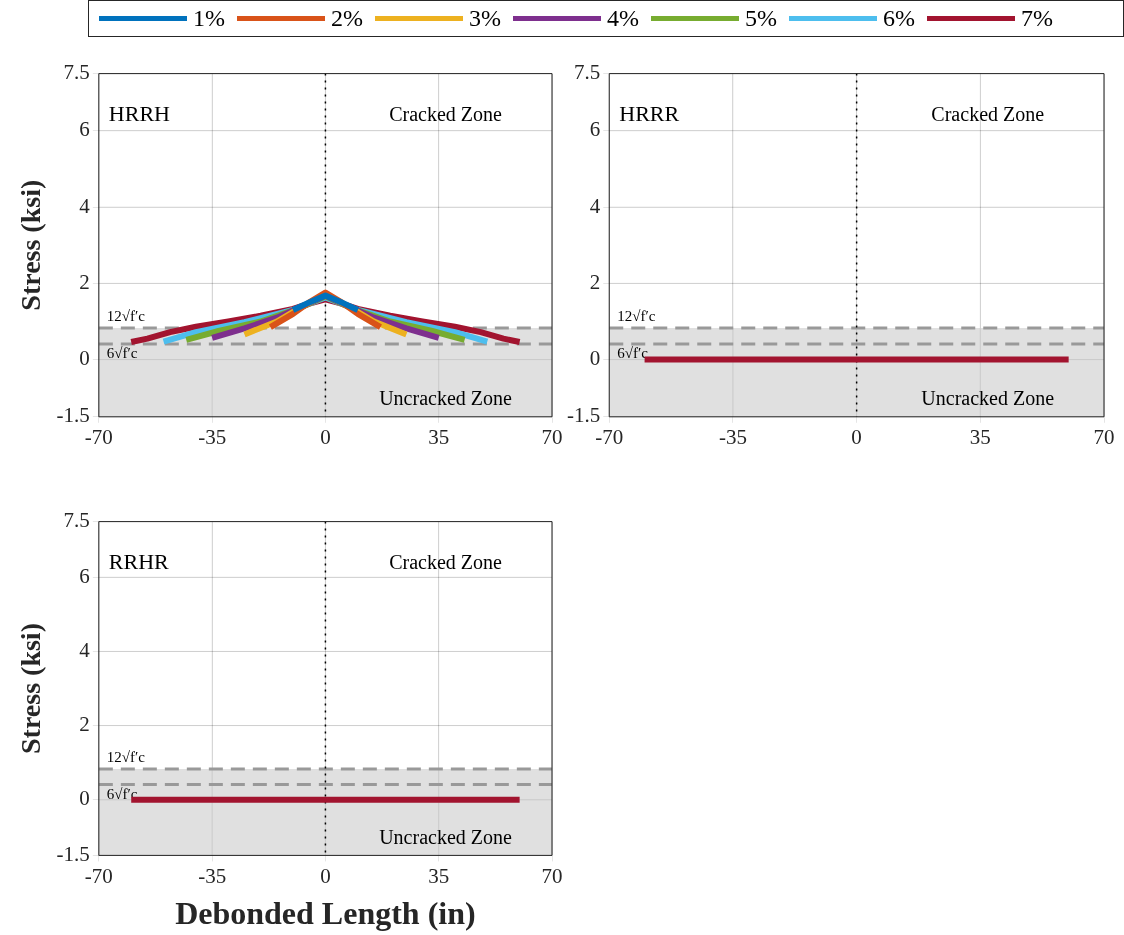 The image size is (1124, 935). I want to click on x-axis-title: Debonded Length (in), so click(325, 913).